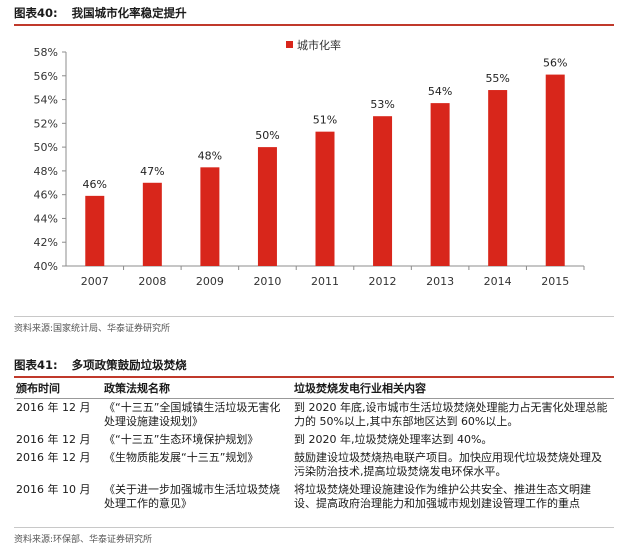 The image size is (640, 552). Describe the element at coordinates (325, 198) in the screenshot. I see `bar-2011` at that location.